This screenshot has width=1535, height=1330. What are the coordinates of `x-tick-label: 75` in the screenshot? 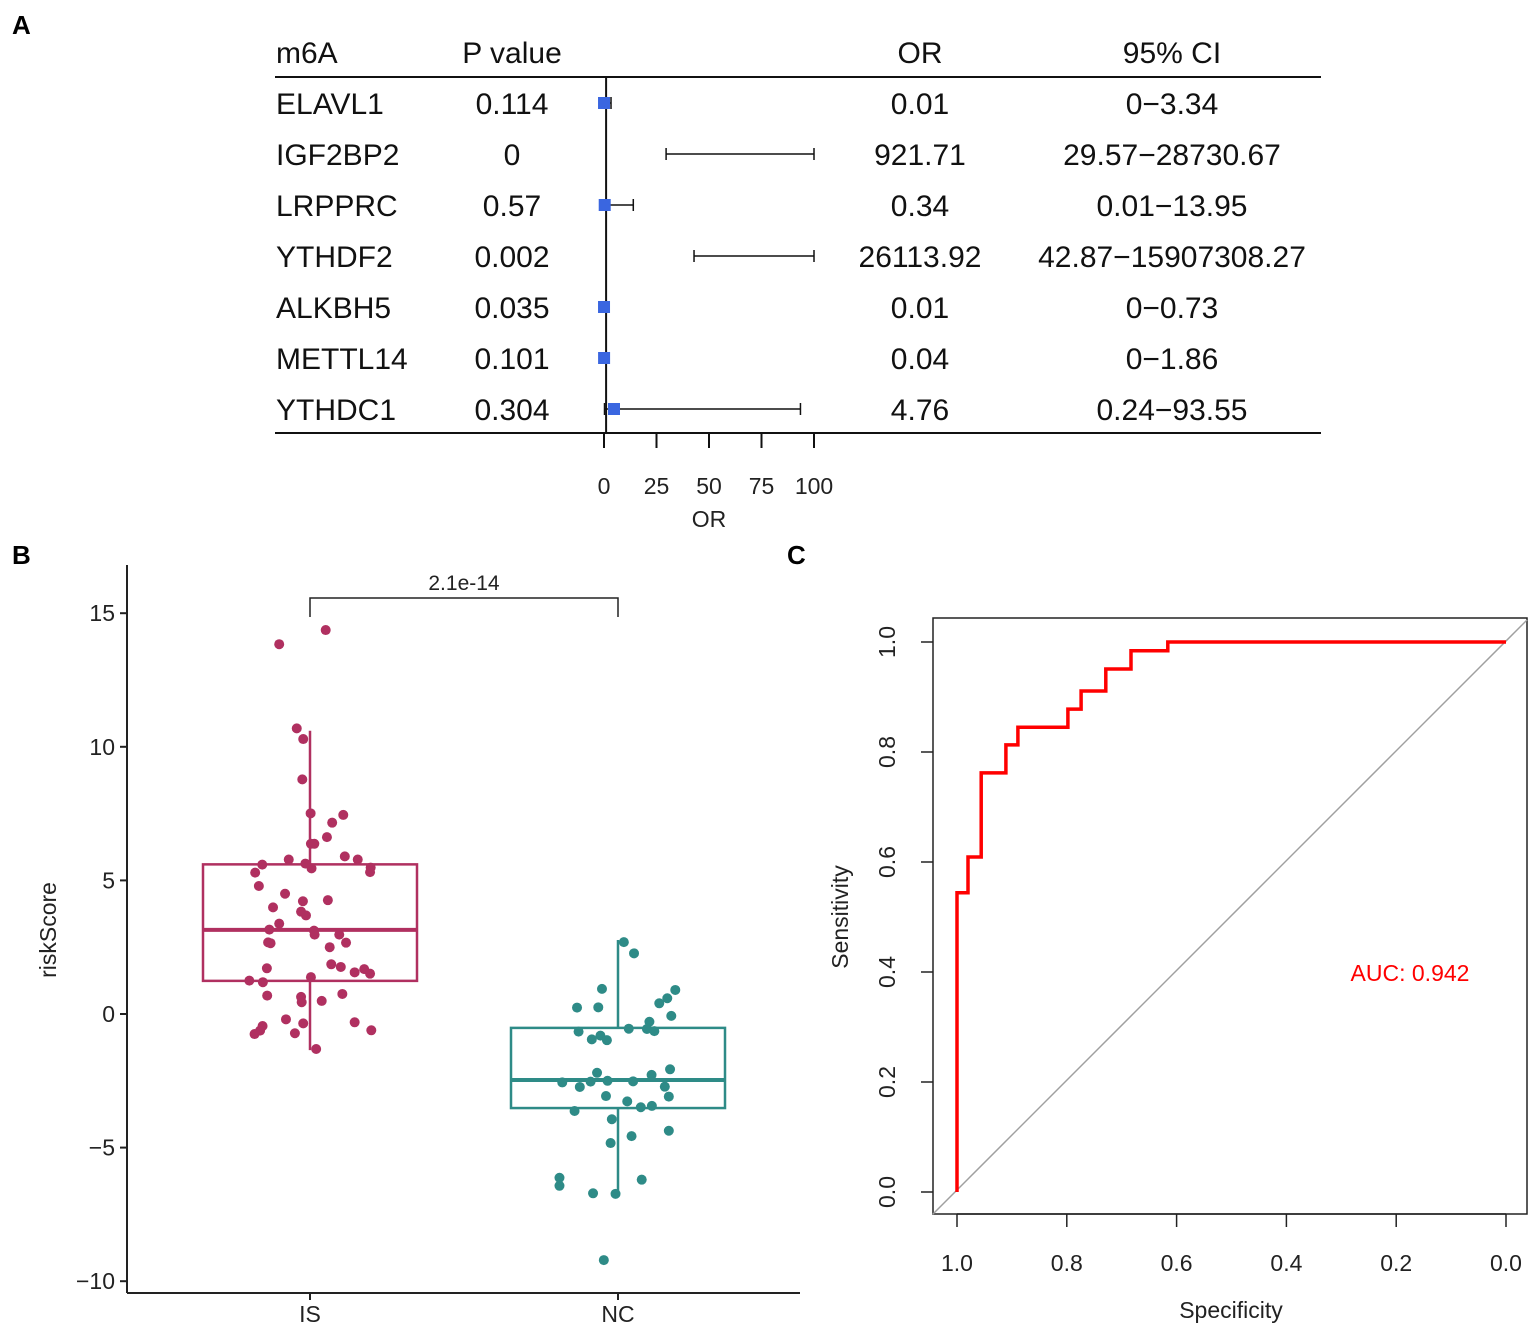 It's located at (762, 486).